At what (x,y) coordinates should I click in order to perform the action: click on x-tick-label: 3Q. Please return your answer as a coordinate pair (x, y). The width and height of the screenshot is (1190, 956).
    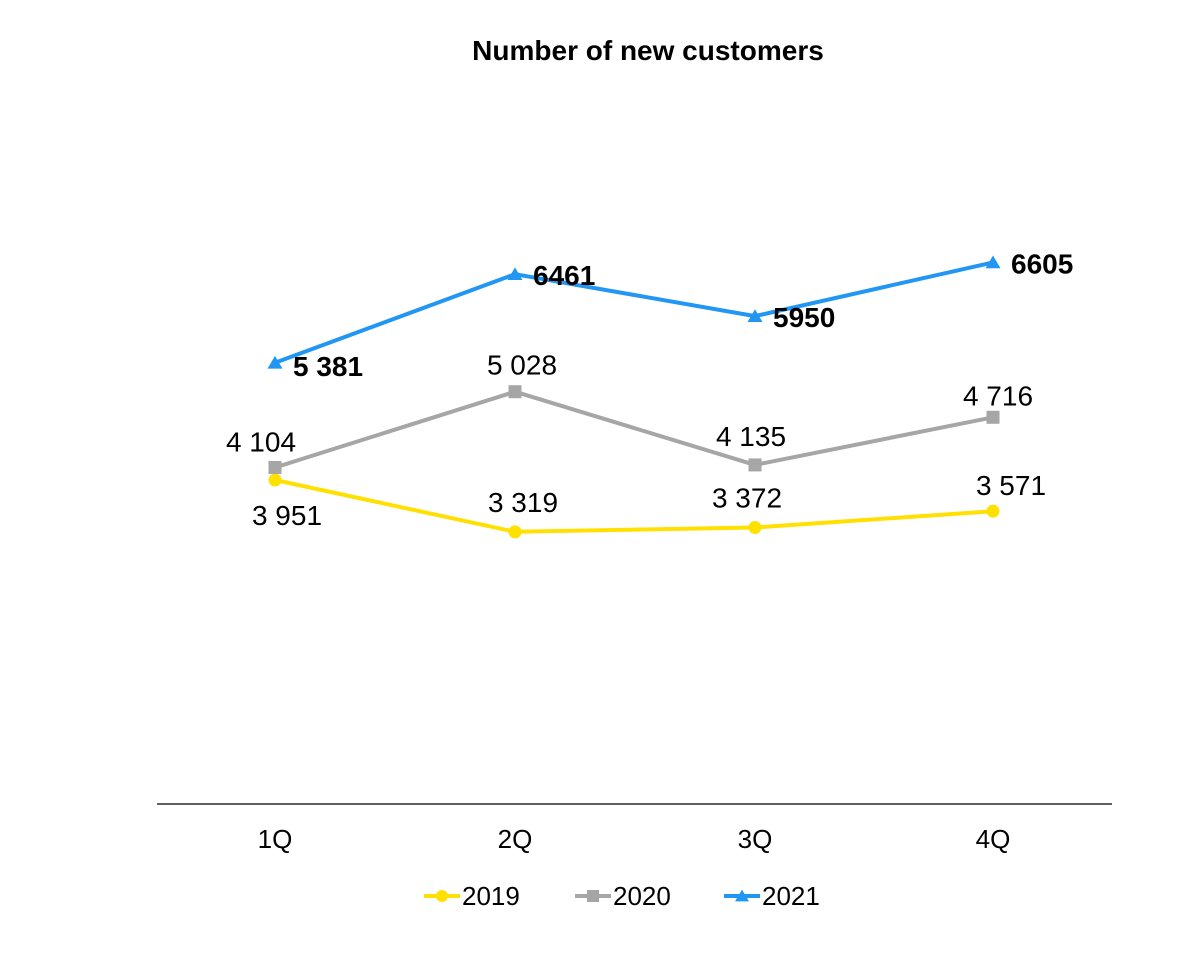
    Looking at the image, I should click on (755, 839).